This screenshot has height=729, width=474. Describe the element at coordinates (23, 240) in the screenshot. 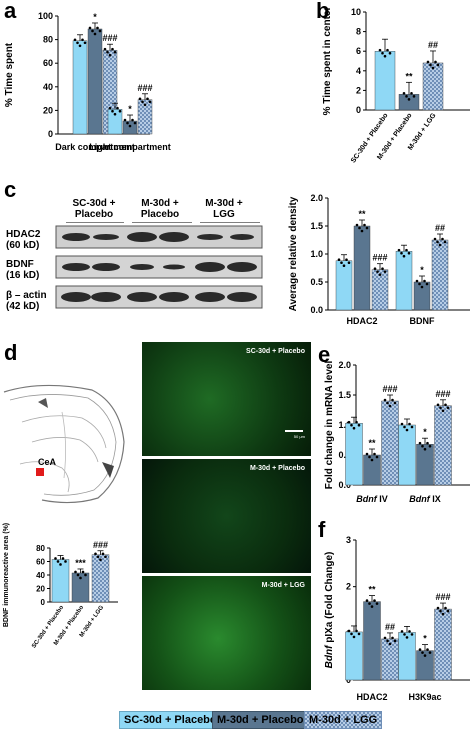

I see `blot-row-label-hdac2: HDAC2 (60 kD)` at that location.